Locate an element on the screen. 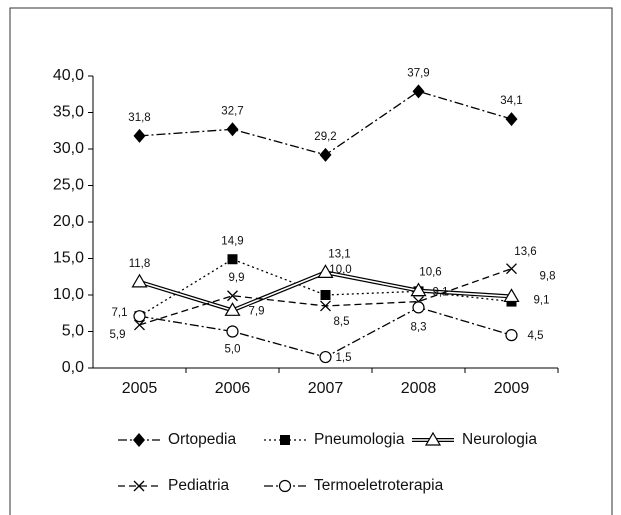  data-label: 10,0 is located at coordinates (340, 270).